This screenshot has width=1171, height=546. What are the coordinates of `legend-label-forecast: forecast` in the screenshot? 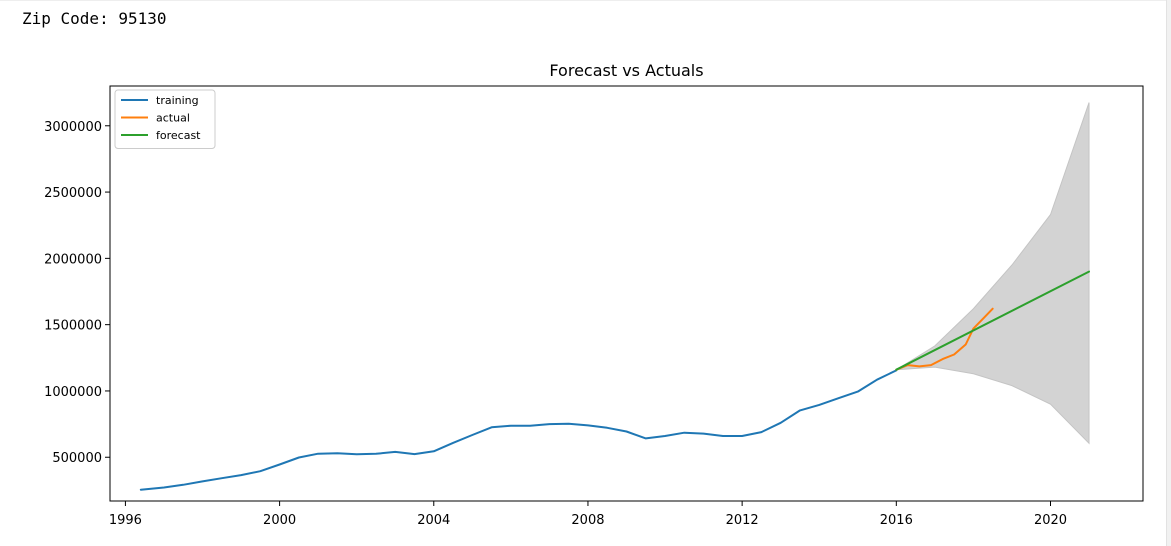 It's located at (178, 135).